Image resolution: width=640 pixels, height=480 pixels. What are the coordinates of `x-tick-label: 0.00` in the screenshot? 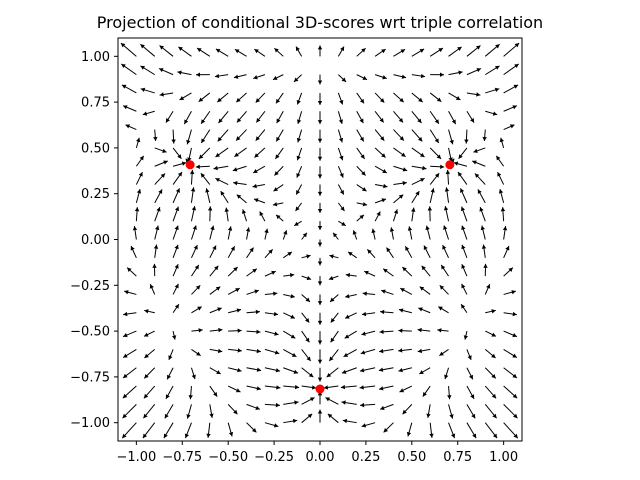 It's located at (320, 457).